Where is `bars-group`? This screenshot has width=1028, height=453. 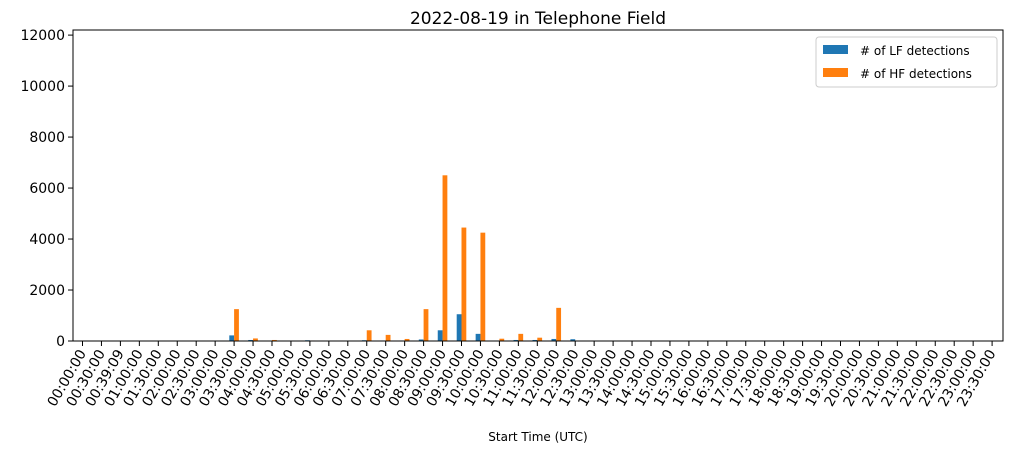
bars-group is located at coordinates (402, 258).